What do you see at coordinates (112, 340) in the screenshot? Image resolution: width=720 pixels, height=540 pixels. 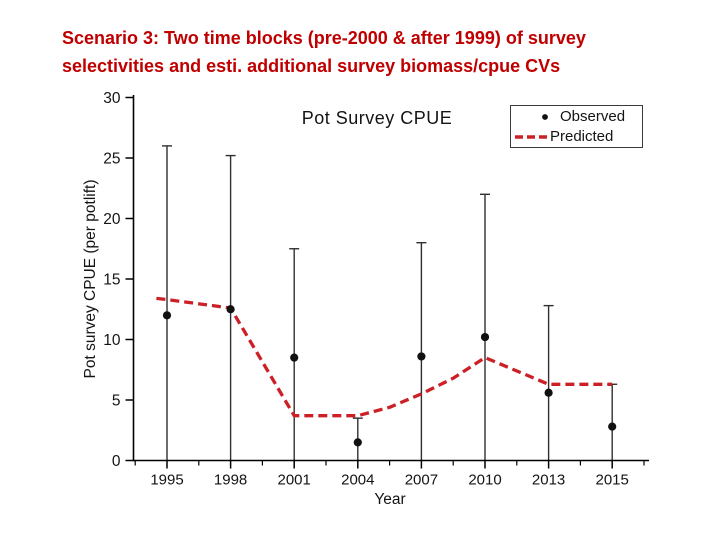 I see `y-tick-label: 10` at bounding box center [112, 340].